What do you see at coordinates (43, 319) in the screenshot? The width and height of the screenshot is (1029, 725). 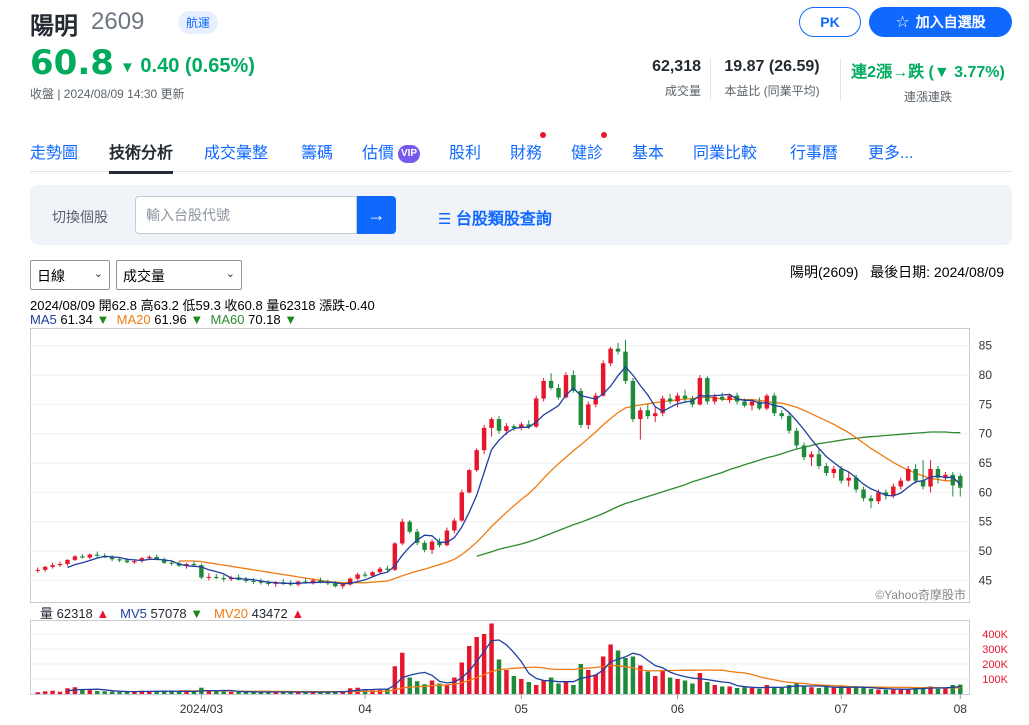 I see `ma5-label: MA5` at bounding box center [43, 319].